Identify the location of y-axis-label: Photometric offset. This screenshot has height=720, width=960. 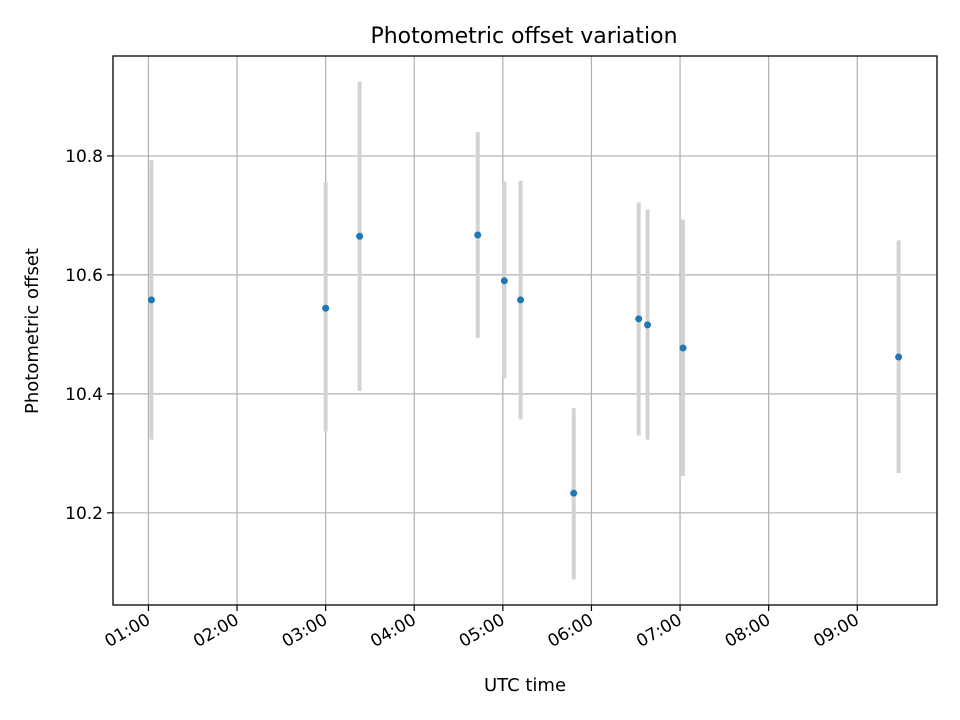
(32, 331).